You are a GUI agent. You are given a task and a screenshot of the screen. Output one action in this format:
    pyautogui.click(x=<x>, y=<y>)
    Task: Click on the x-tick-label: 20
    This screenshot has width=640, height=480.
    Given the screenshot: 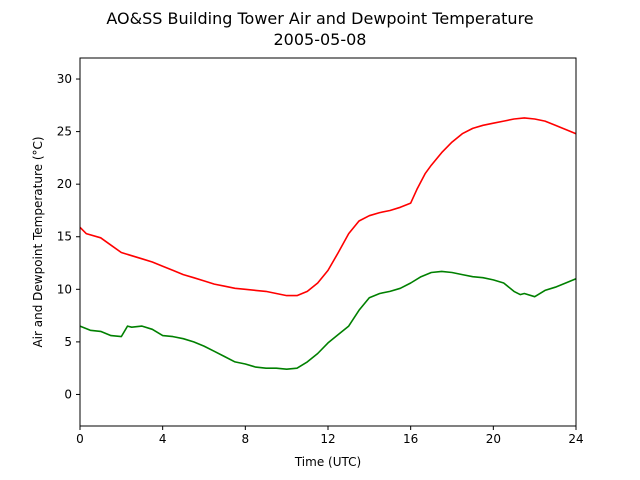 What is the action you would take?
    pyautogui.click(x=493, y=439)
    